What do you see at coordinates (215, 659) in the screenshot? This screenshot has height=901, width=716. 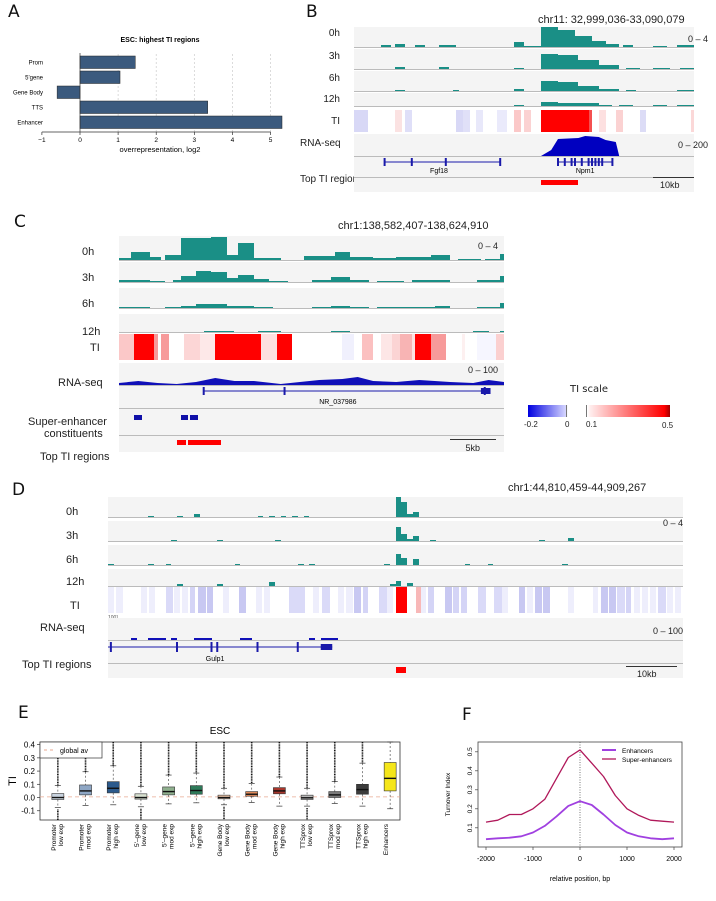 I see `gene-label: Gulp1` at bounding box center [215, 659].